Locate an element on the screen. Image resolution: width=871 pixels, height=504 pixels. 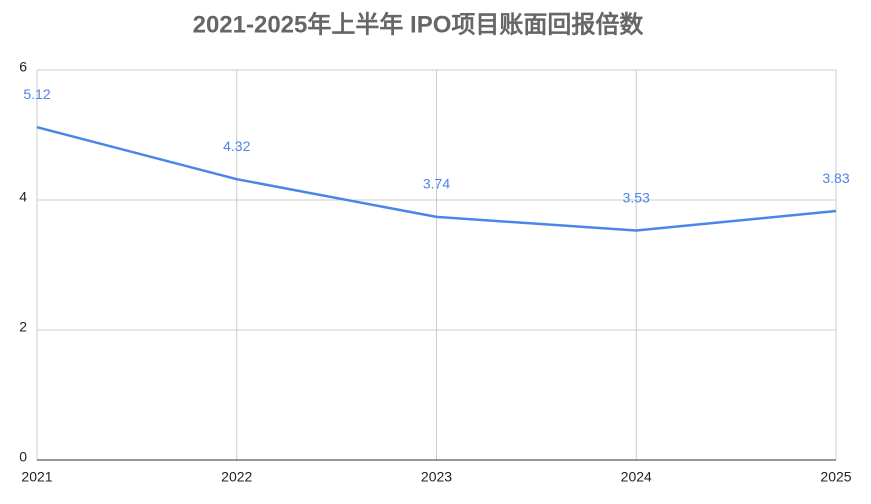
data-label: 3.83 is located at coordinates (835, 178).